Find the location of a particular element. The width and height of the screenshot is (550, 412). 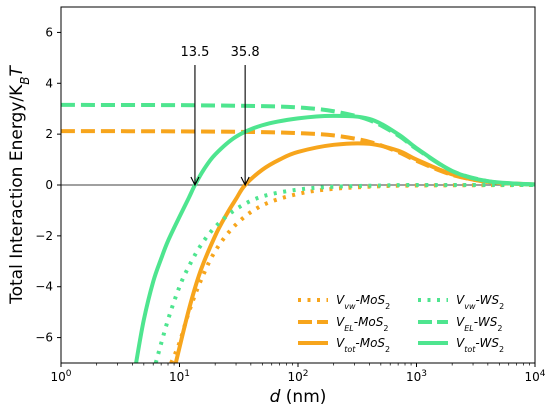

y-tick-label-3: 0 is located at coordinates (49, 185).